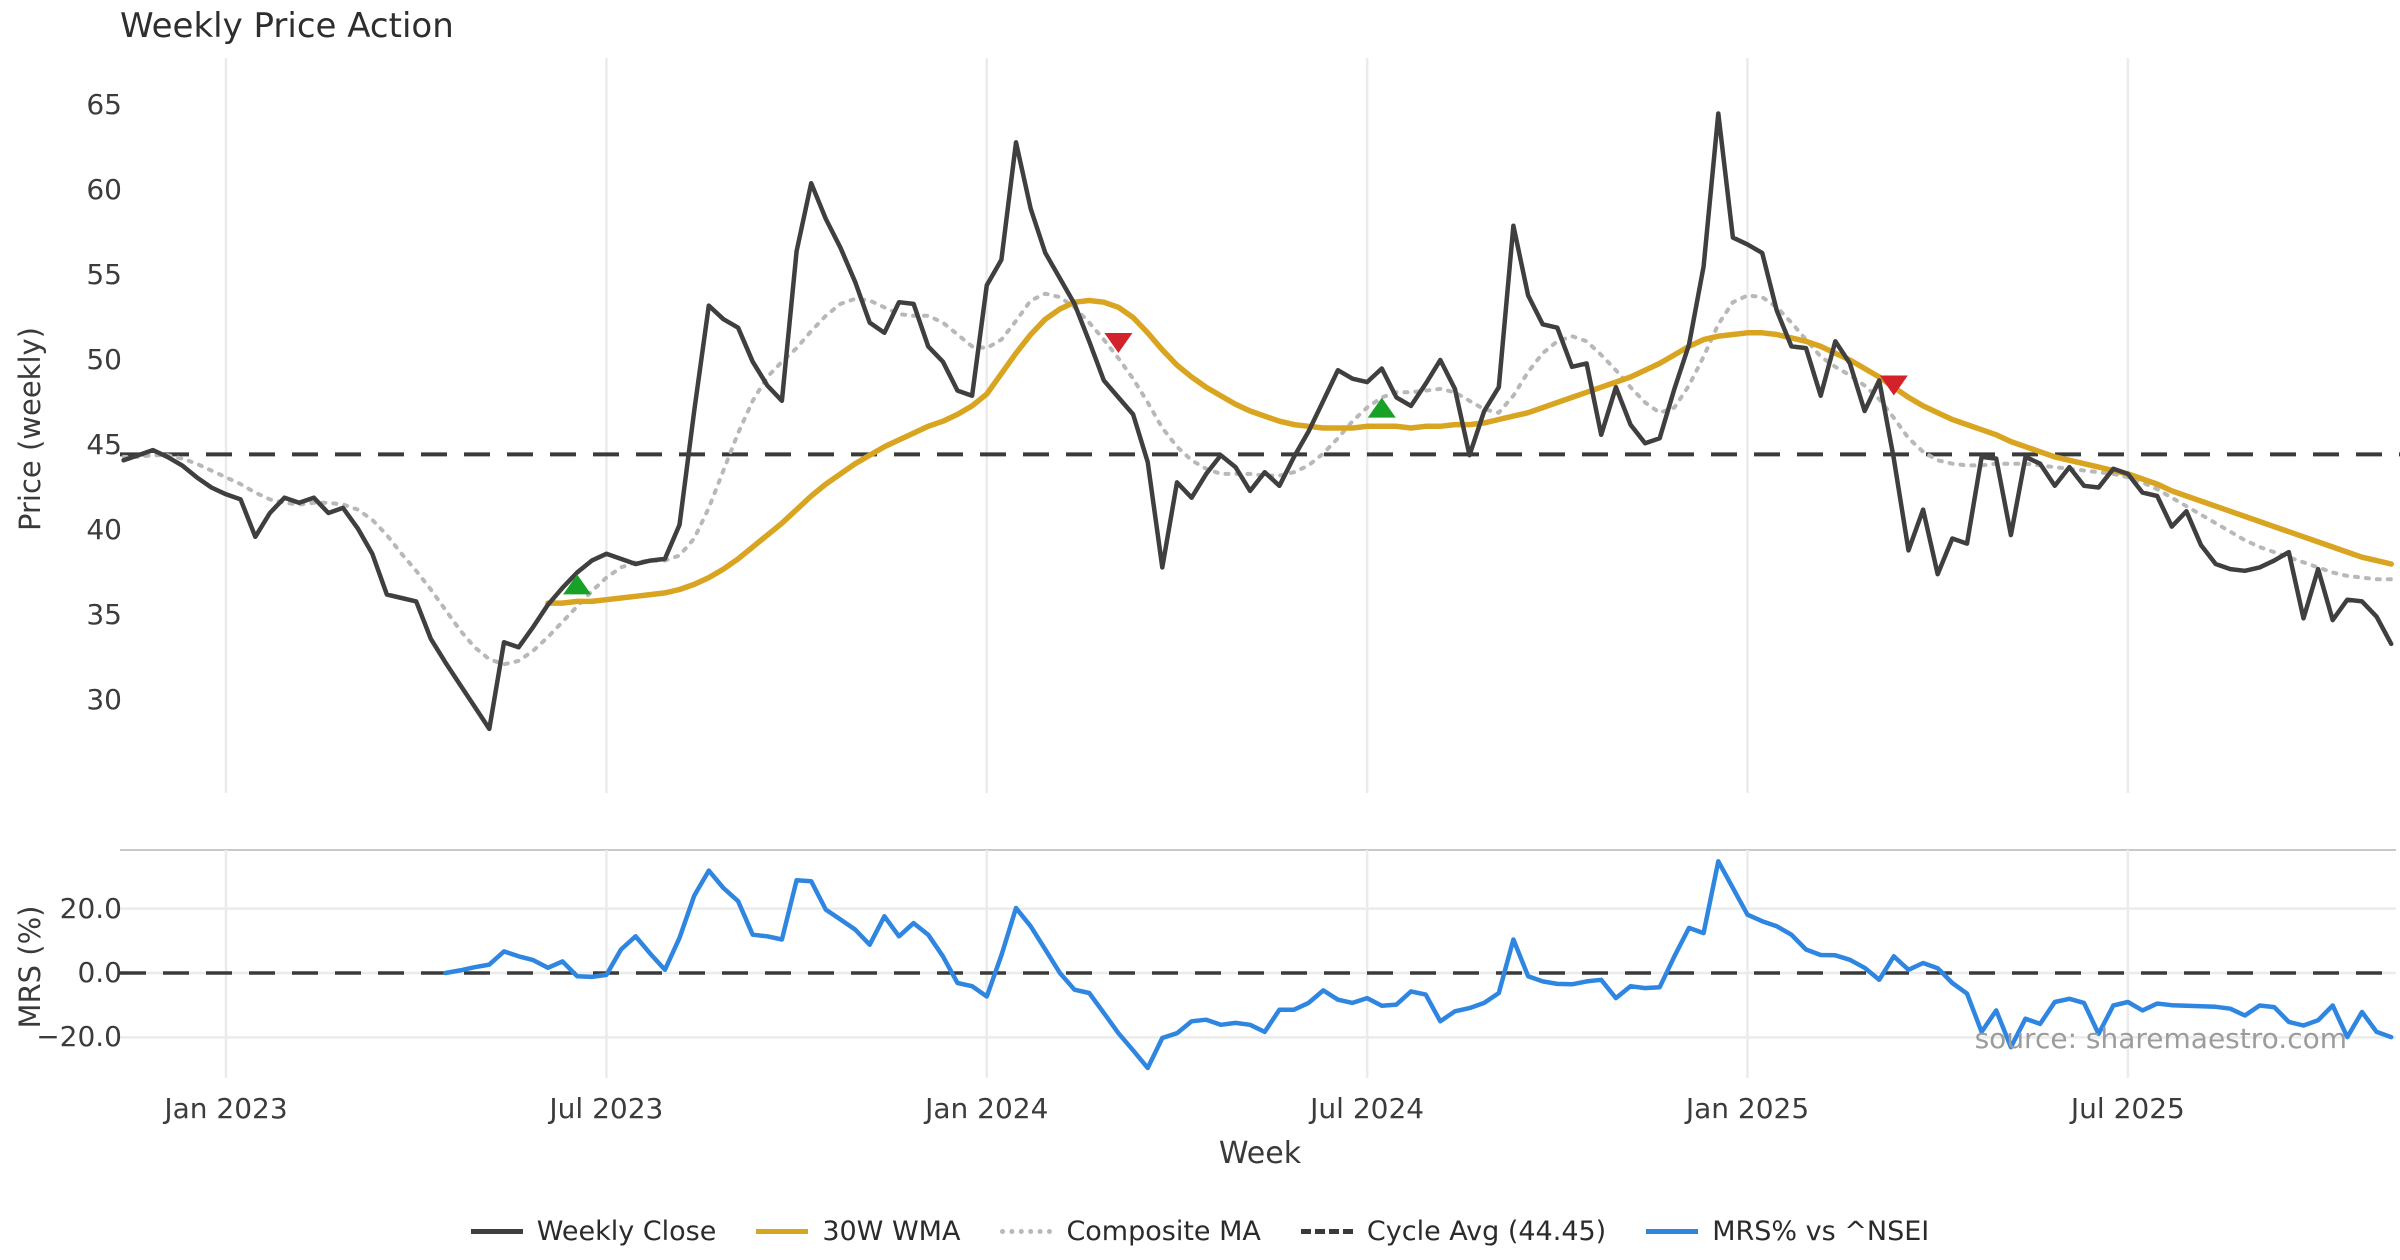 The width and height of the screenshot is (2400, 1260). Describe the element at coordinates (1747, 1108) in the screenshot. I see `x-tick-label: Jan 2025` at that location.